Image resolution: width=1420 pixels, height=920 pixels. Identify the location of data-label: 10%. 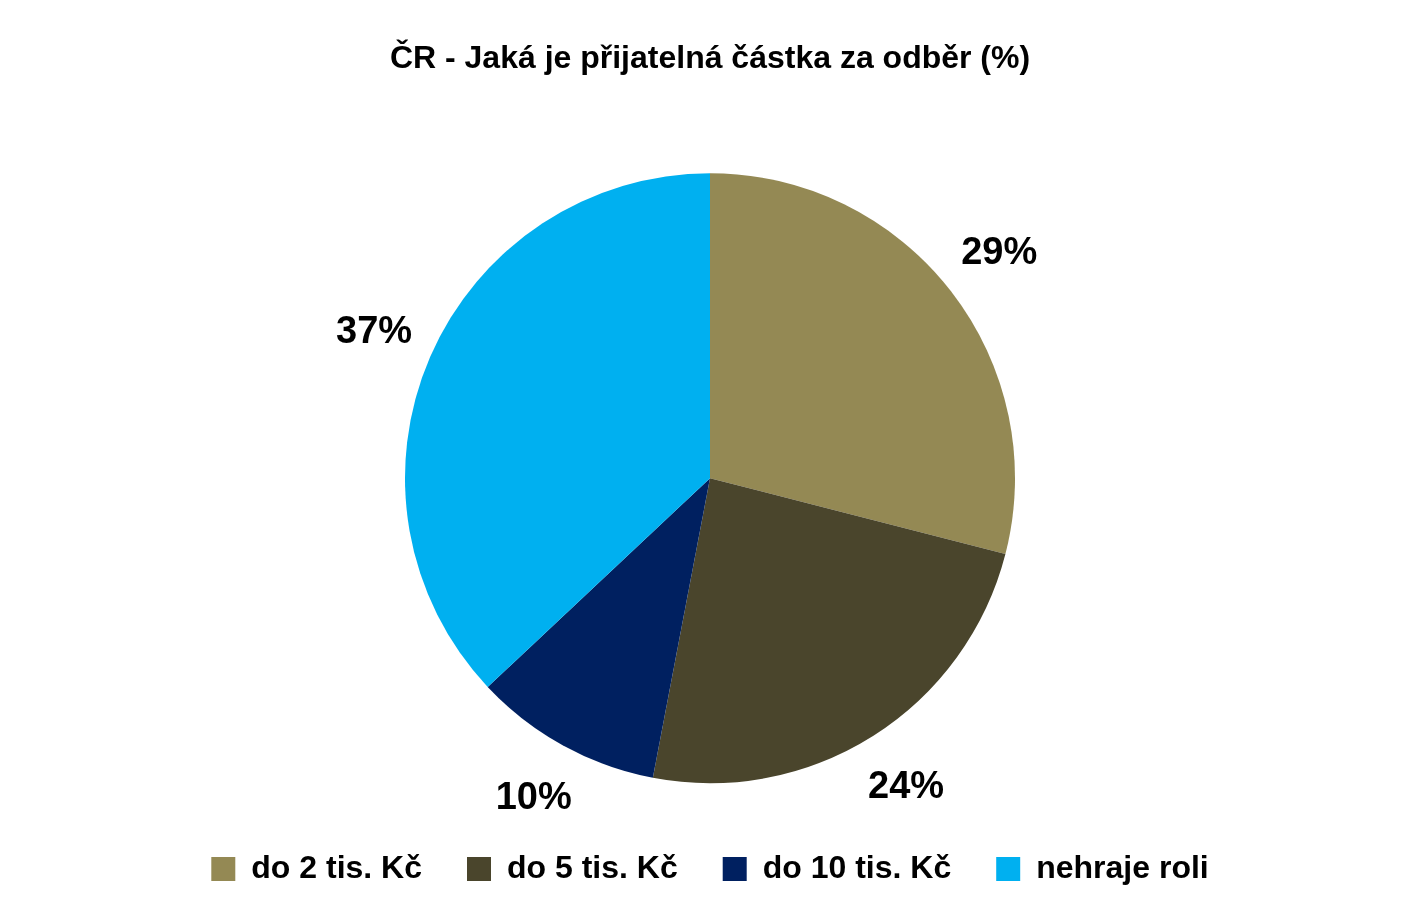
(533, 796).